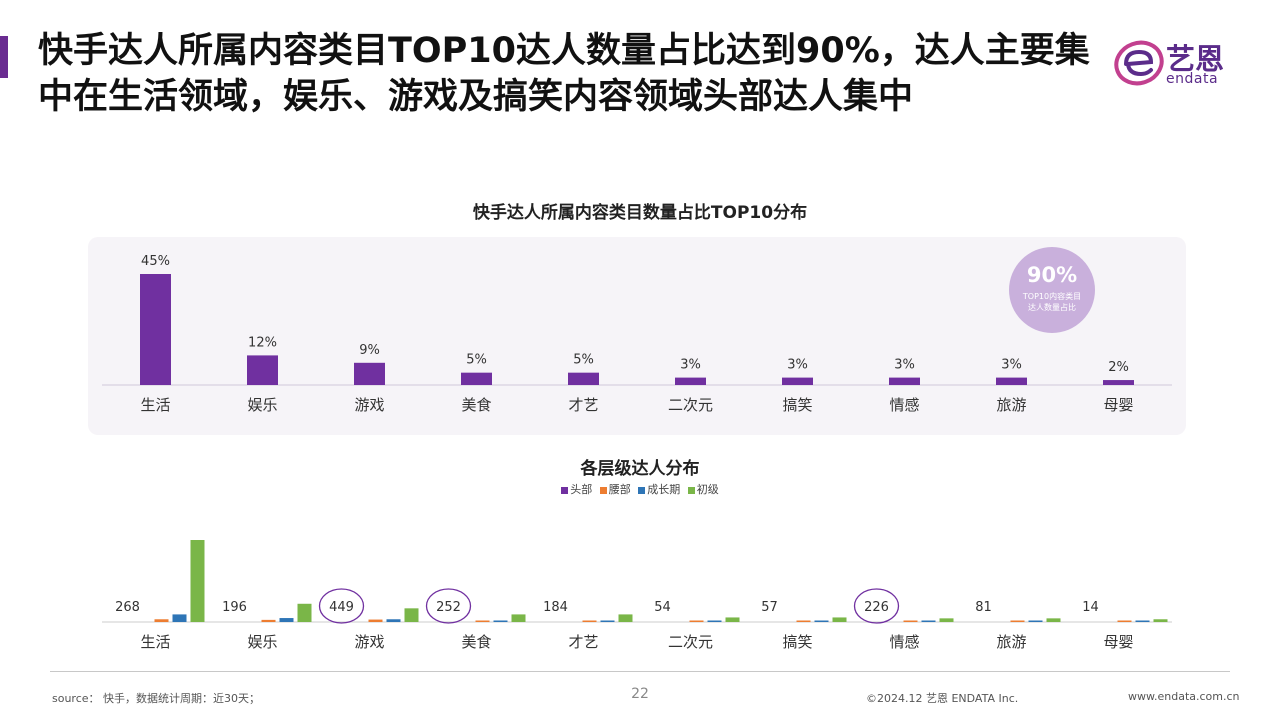 The image size is (1280, 720). I want to click on category-label: 母婴, so click(1118, 405).